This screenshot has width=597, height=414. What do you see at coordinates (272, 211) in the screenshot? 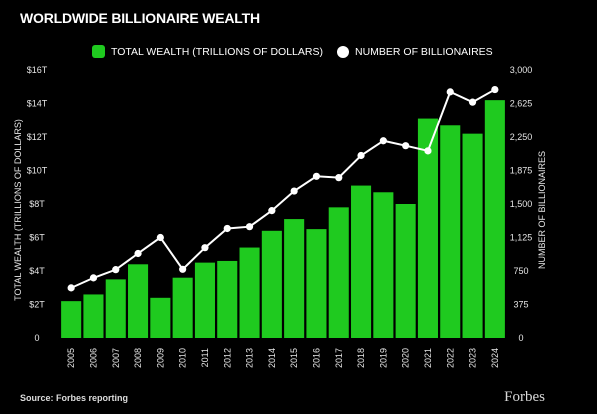
I see `billionaires-point-2014` at bounding box center [272, 211].